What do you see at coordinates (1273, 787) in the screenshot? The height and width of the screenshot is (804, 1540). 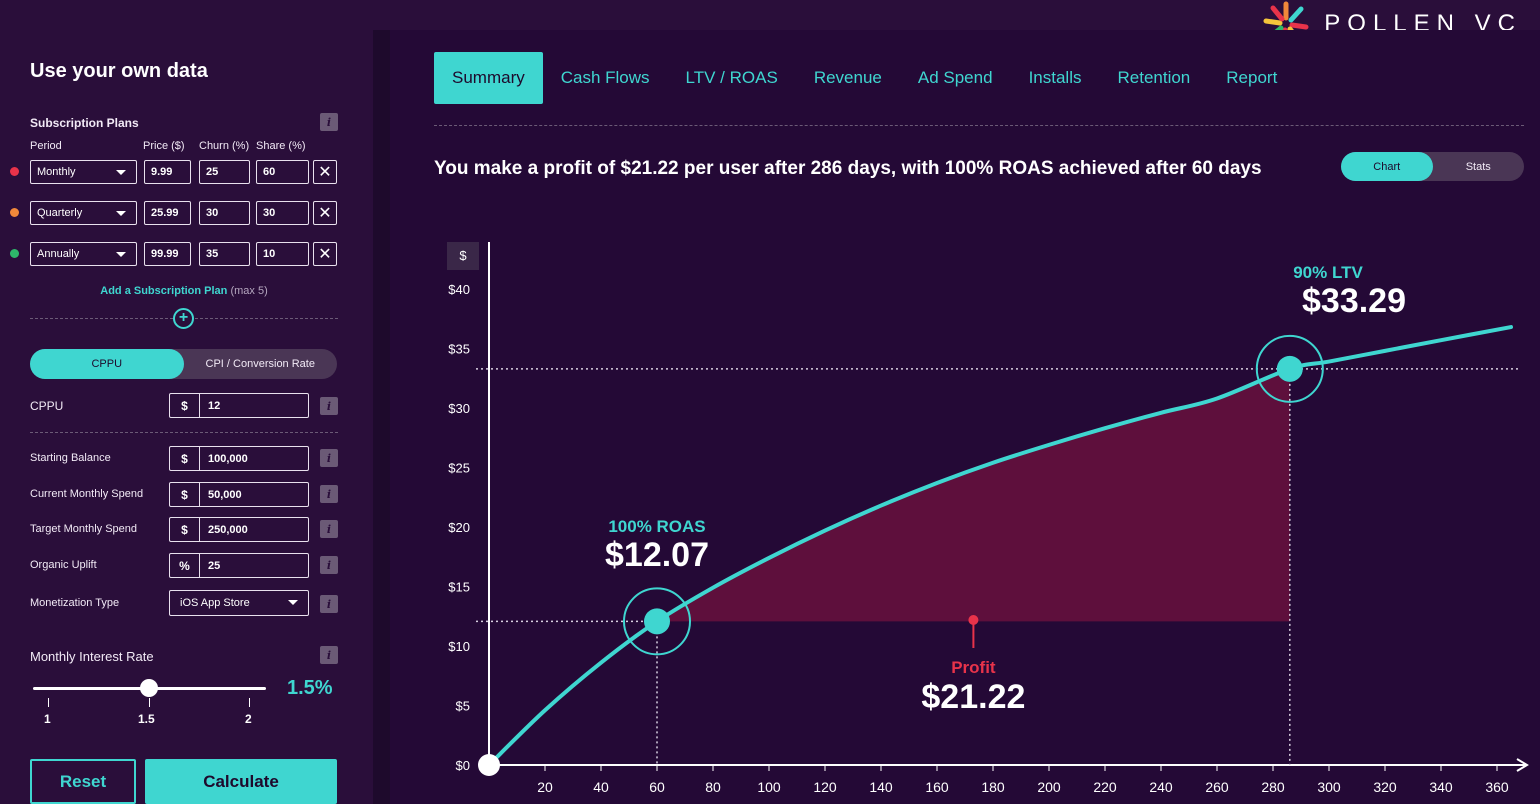 I see `x-tick-label: 280` at bounding box center [1273, 787].